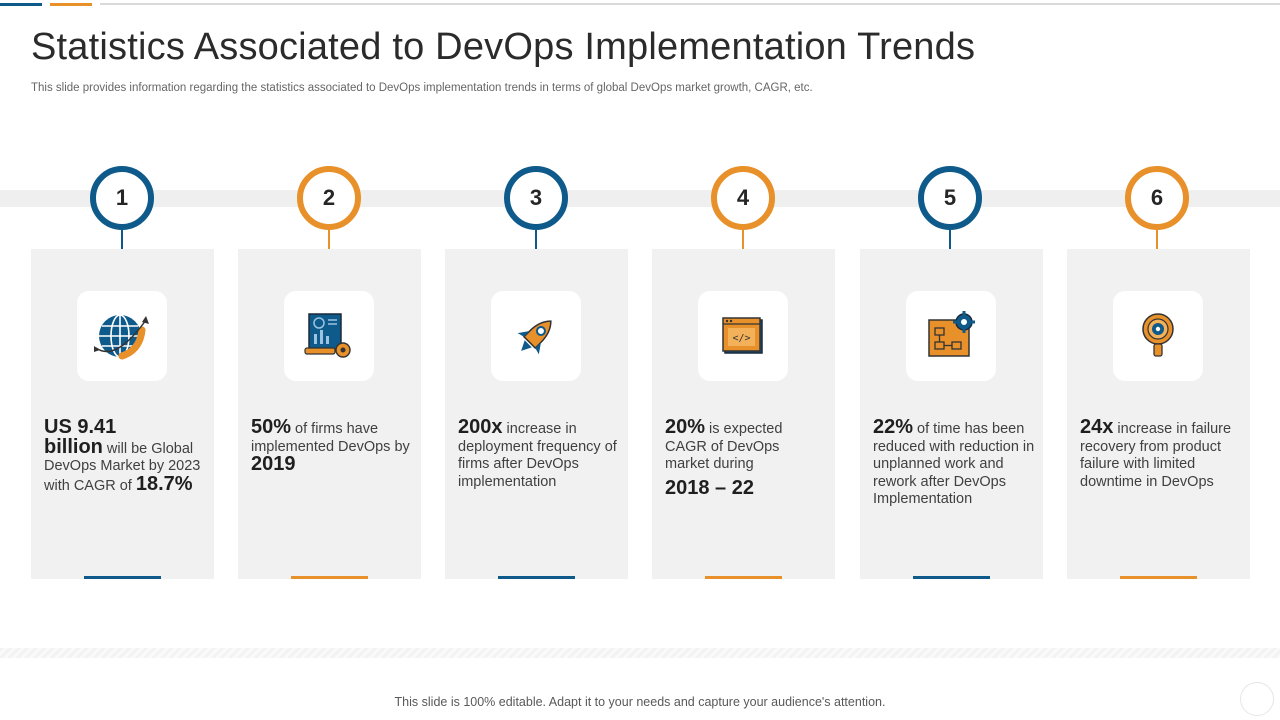  I want to click on step-circle-4: 4, so click(743, 198).